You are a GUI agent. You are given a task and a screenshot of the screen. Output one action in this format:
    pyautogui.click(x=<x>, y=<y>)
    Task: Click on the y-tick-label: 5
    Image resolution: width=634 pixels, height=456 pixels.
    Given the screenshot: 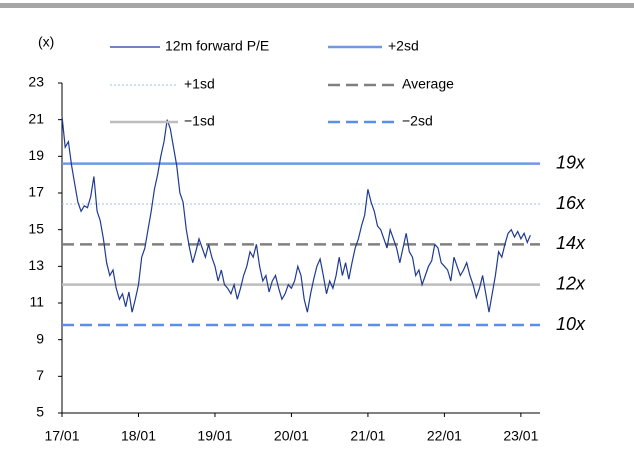 What is the action you would take?
    pyautogui.click(x=40, y=412)
    